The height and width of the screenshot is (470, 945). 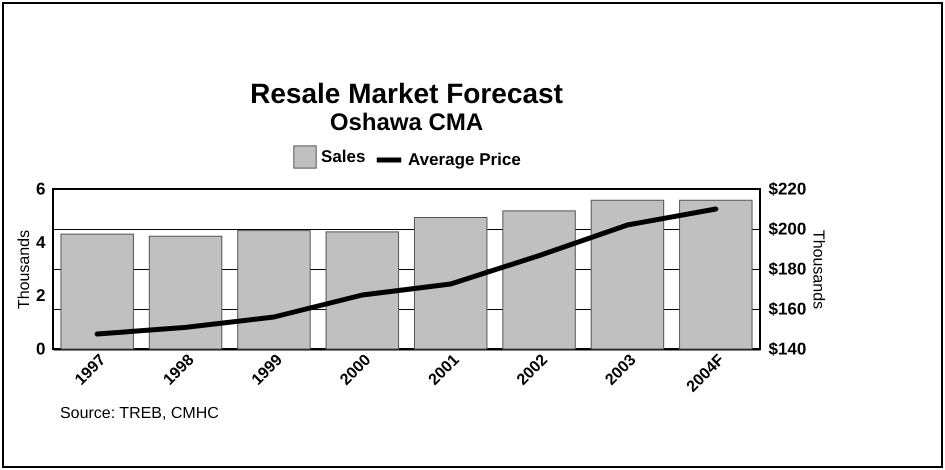 What do you see at coordinates (787, 229) in the screenshot?
I see `y2-tick-label: $200` at bounding box center [787, 229].